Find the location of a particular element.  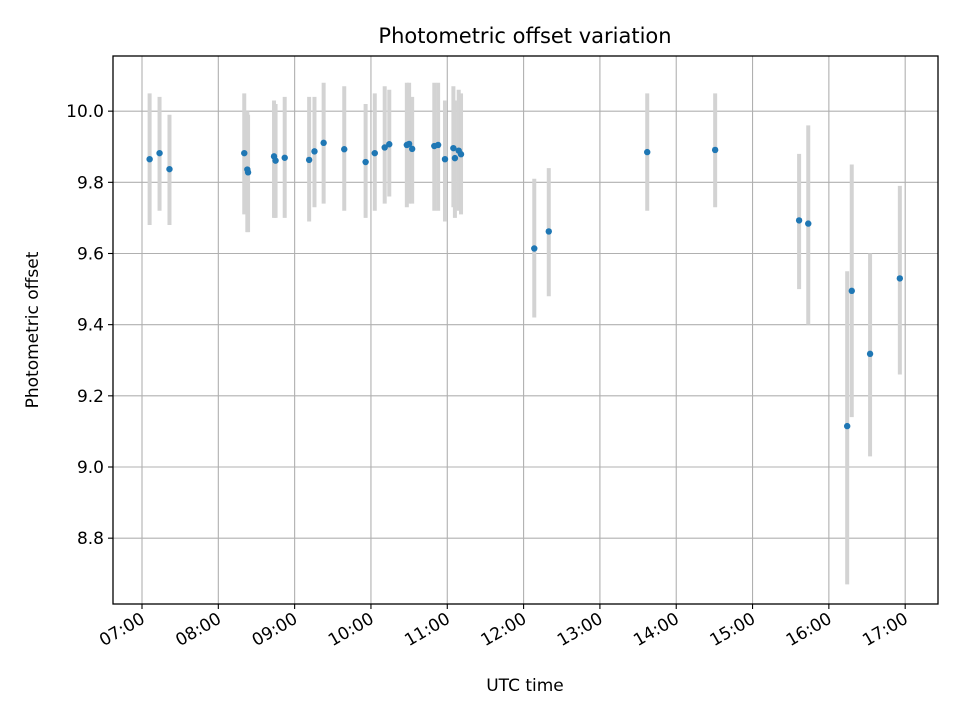

y-tick-label: 9.4 is located at coordinates (90, 326).